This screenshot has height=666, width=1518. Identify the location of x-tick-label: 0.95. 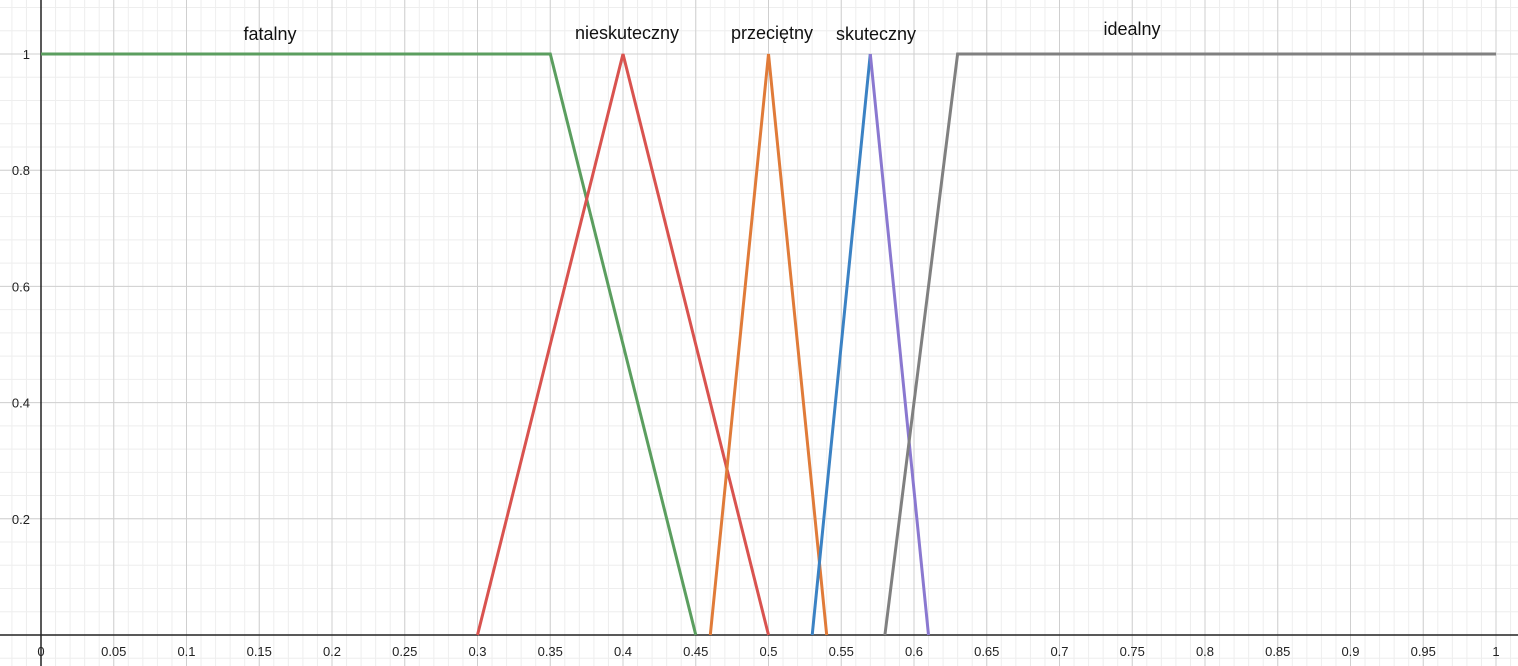
(1423, 651).